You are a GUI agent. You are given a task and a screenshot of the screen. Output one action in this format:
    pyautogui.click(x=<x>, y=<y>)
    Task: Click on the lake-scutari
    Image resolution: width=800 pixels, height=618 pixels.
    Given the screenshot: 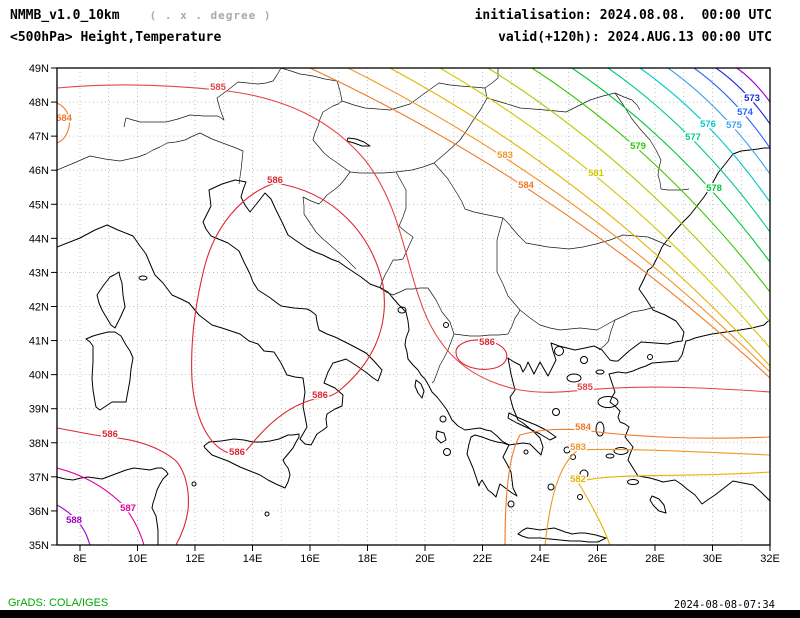 What is the action you would take?
    pyautogui.click(x=402, y=310)
    